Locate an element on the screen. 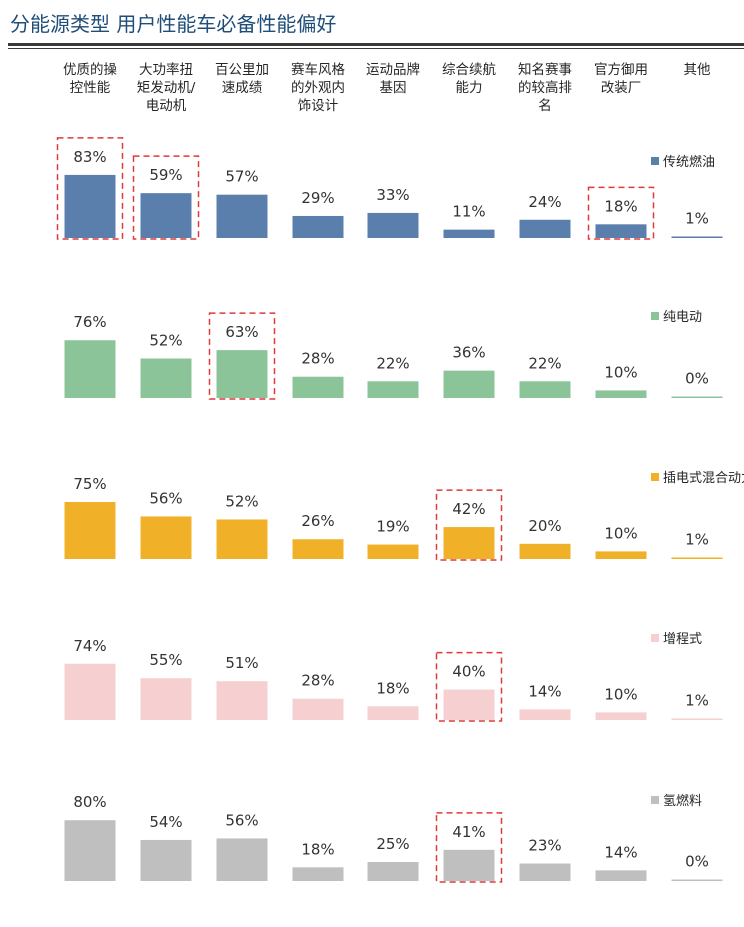 This screenshot has width=744, height=927. data-label: 40% is located at coordinates (468, 672).